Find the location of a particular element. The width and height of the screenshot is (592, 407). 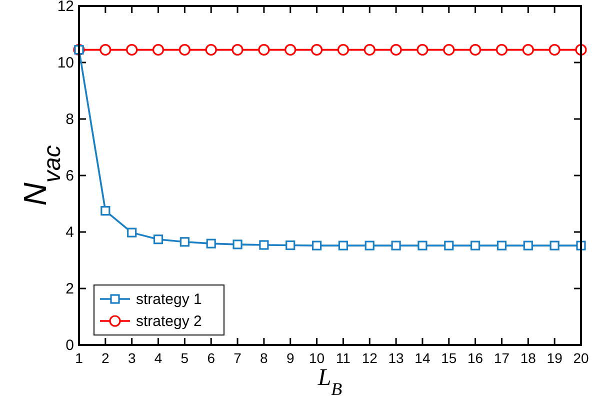

x-tick-label: 6 is located at coordinates (211, 358).